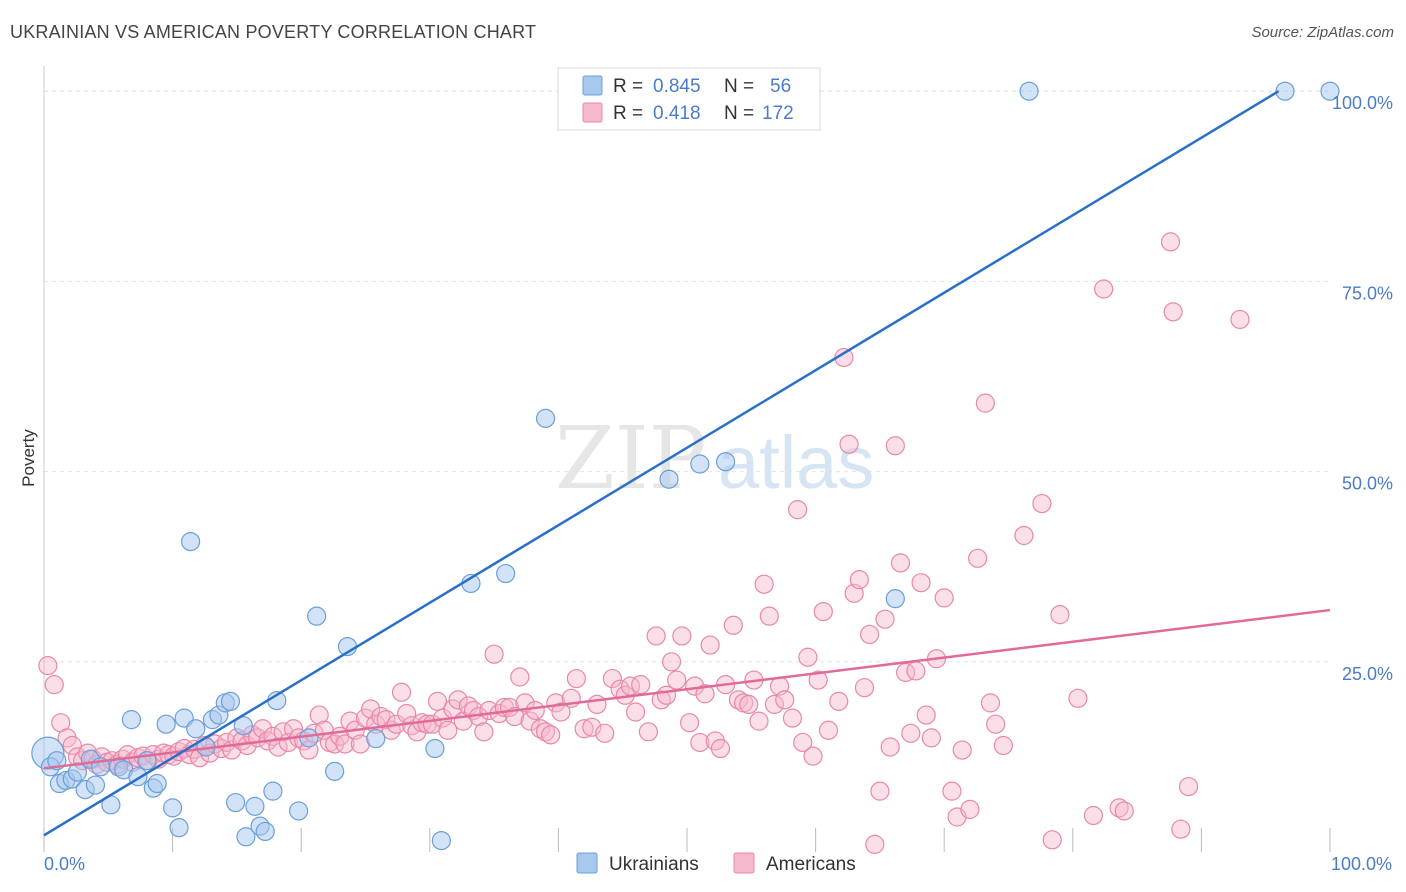 The width and height of the screenshot is (1406, 892). Describe the element at coordinates (592, 85) in the screenshot. I see `ukrainians-swatch` at that location.